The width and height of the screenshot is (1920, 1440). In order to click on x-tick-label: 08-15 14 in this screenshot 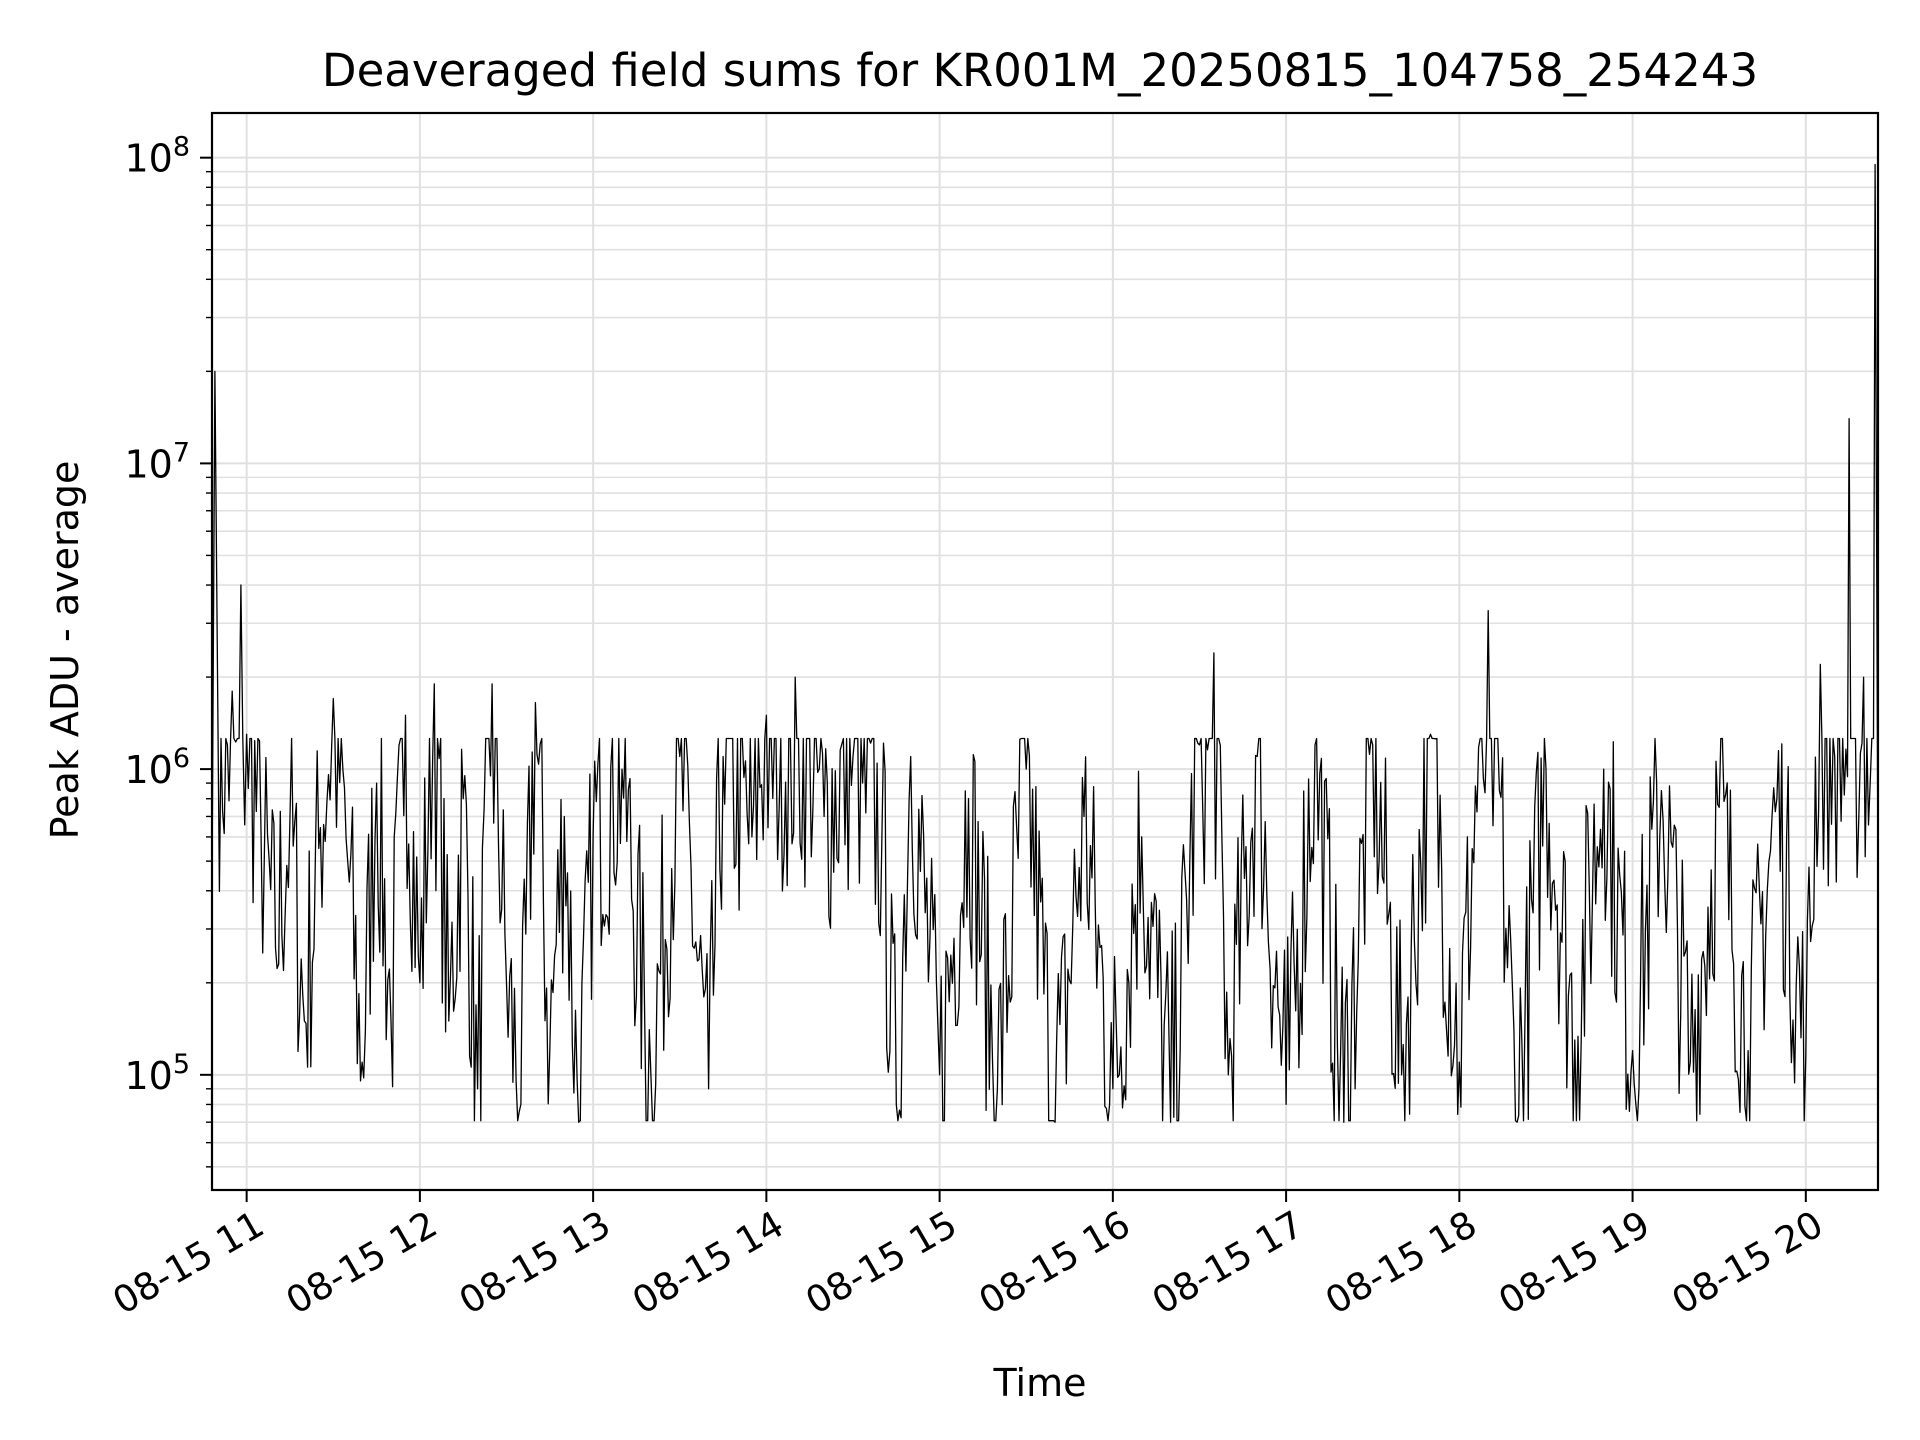, I will do `click(708, 1263)`.